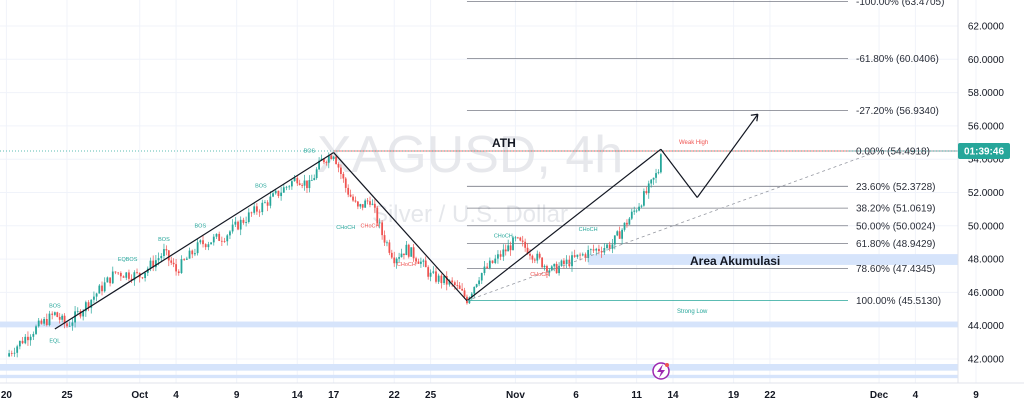 The width and height of the screenshot is (1024, 417). What do you see at coordinates (986, 293) in the screenshot?
I see `price-tick-label: 46.0000` at bounding box center [986, 293].